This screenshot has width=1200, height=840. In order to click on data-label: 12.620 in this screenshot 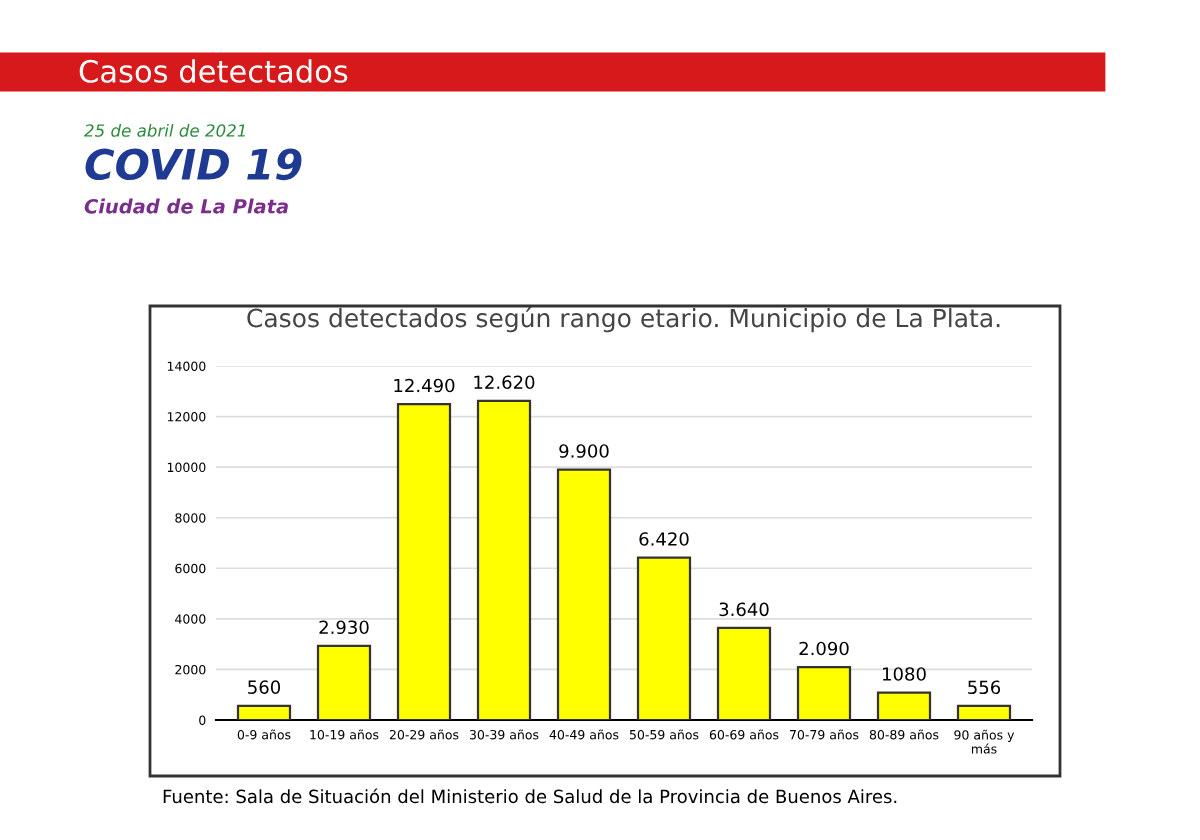, I will do `click(504, 382)`.